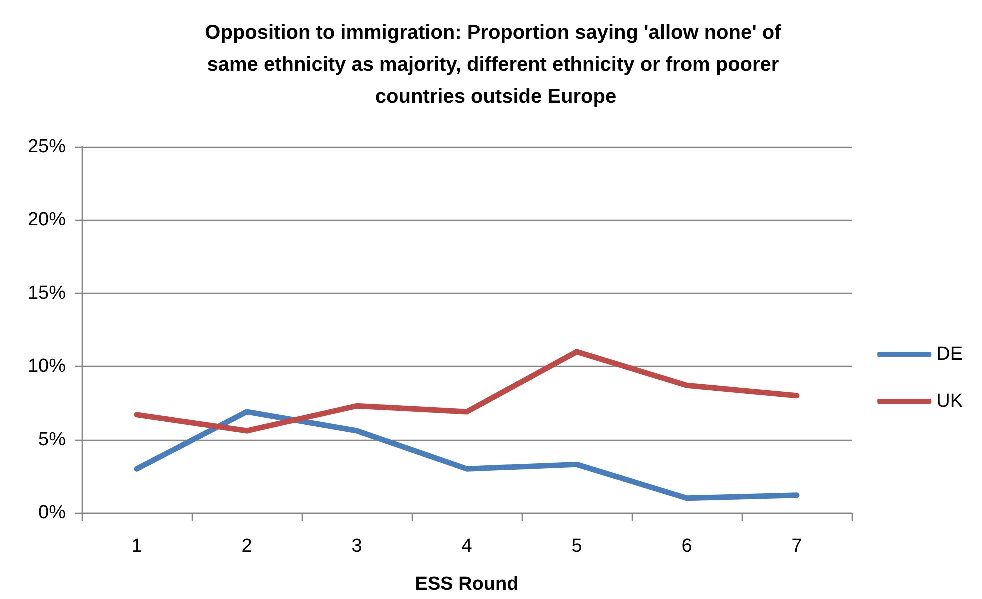  I want to click on y-tick-label: 20%, so click(47, 220).